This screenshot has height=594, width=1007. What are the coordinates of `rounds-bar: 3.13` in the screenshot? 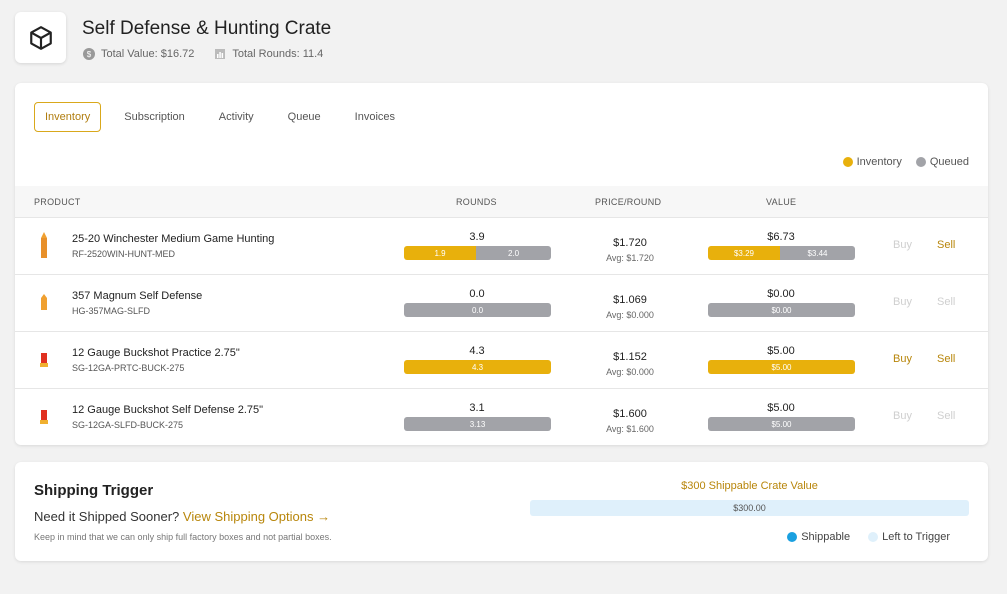 It's located at (477, 424).